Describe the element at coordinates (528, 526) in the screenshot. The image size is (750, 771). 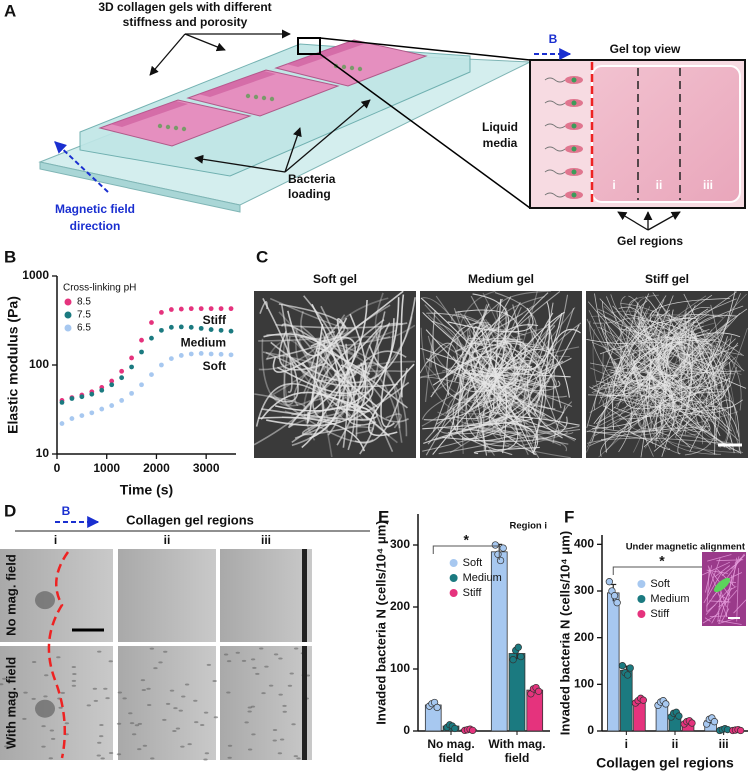
I see `chart-annotation: Region i` at that location.